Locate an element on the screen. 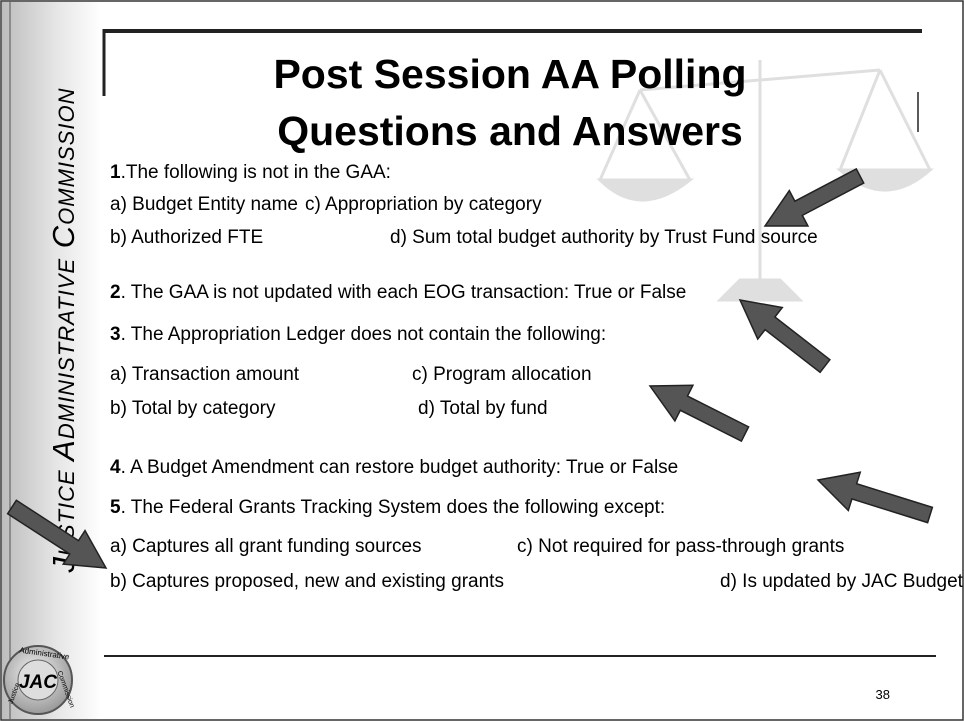 The height and width of the screenshot is (721, 964). sidebar is located at coordinates (52, 360).